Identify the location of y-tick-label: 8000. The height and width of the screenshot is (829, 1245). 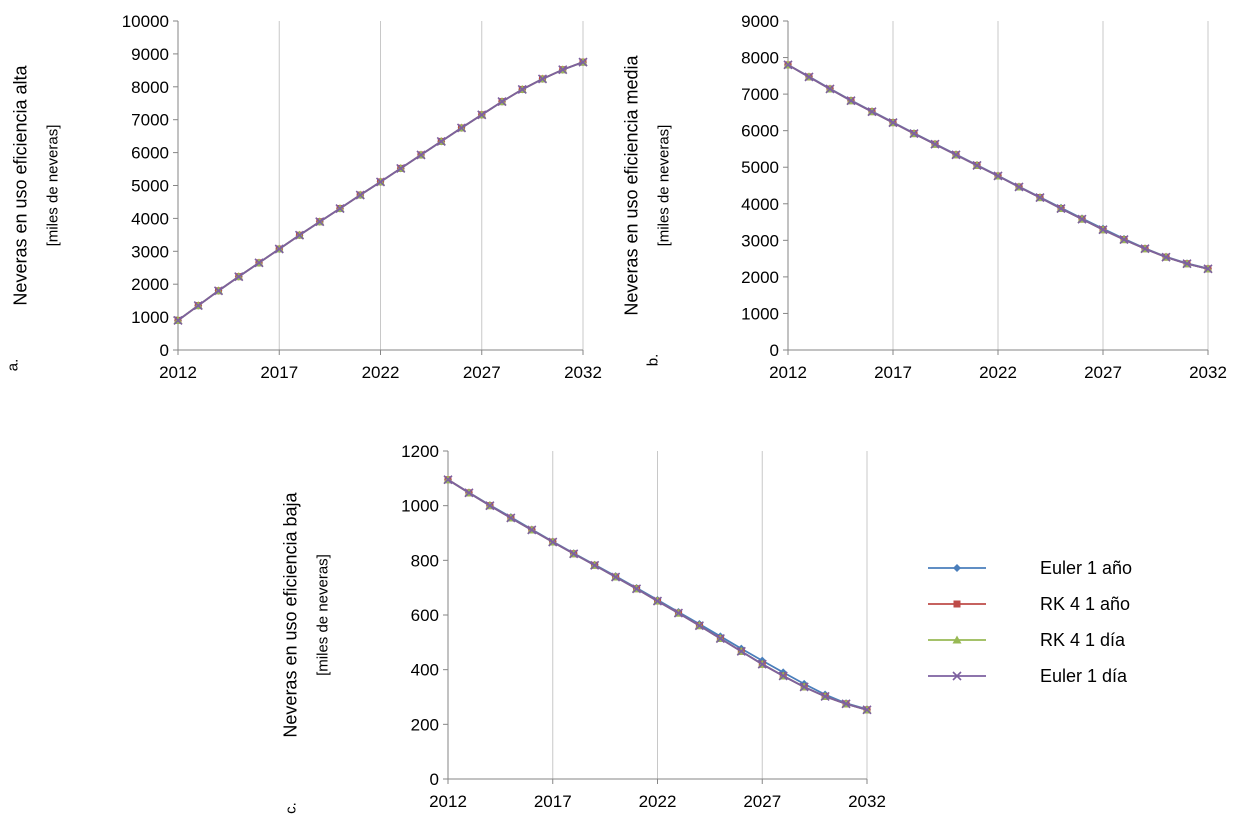
(760, 58).